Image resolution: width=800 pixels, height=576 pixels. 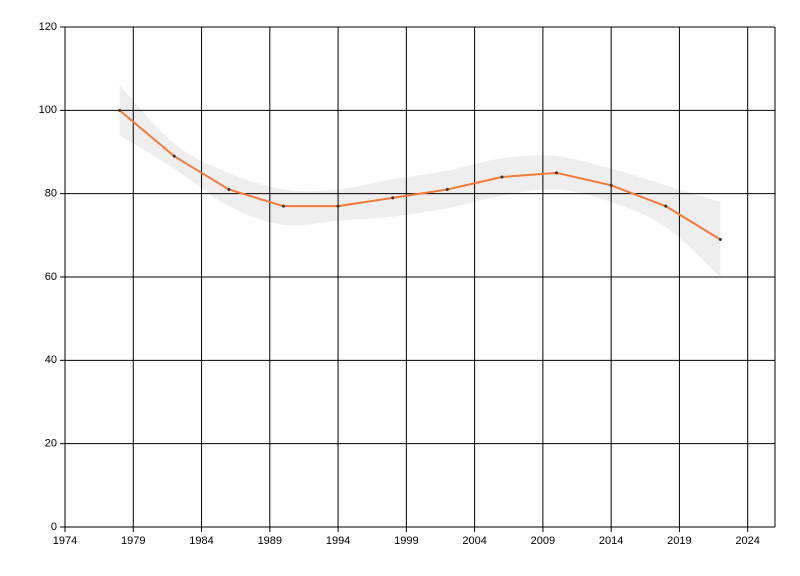 I want to click on x-tick-label: 1994, so click(x=338, y=541).